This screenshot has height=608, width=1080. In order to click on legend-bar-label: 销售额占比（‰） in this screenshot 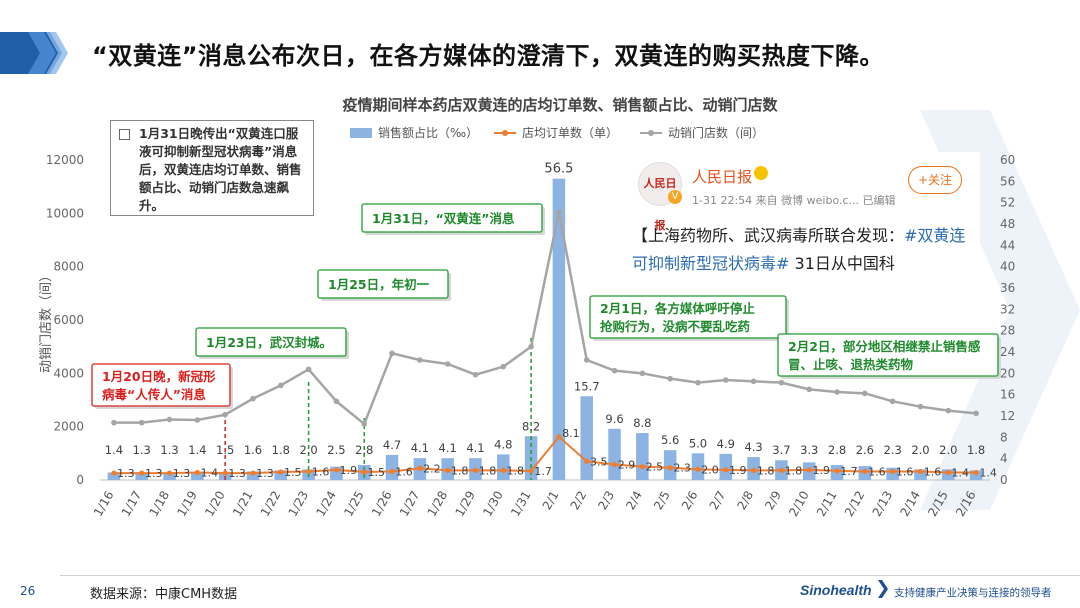, I will do `click(428, 132)`.